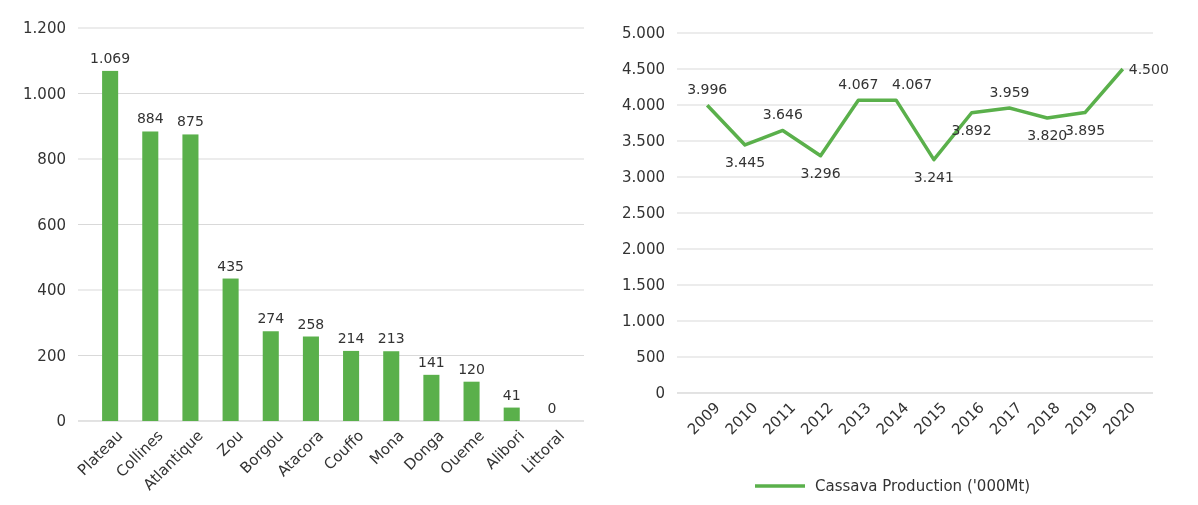  What do you see at coordinates (707, 89) in the screenshot?
I see `data-label: 3.996` at bounding box center [707, 89].